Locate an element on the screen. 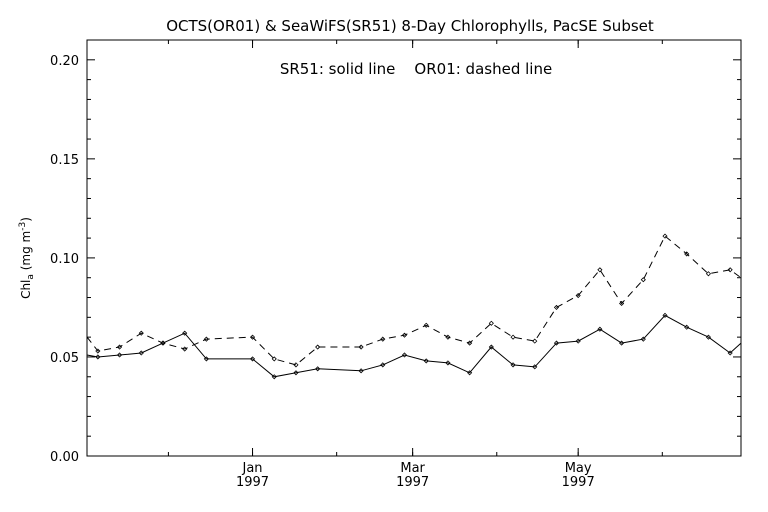 The width and height of the screenshot is (768, 512). series-sr51 is located at coordinates (414, 346).